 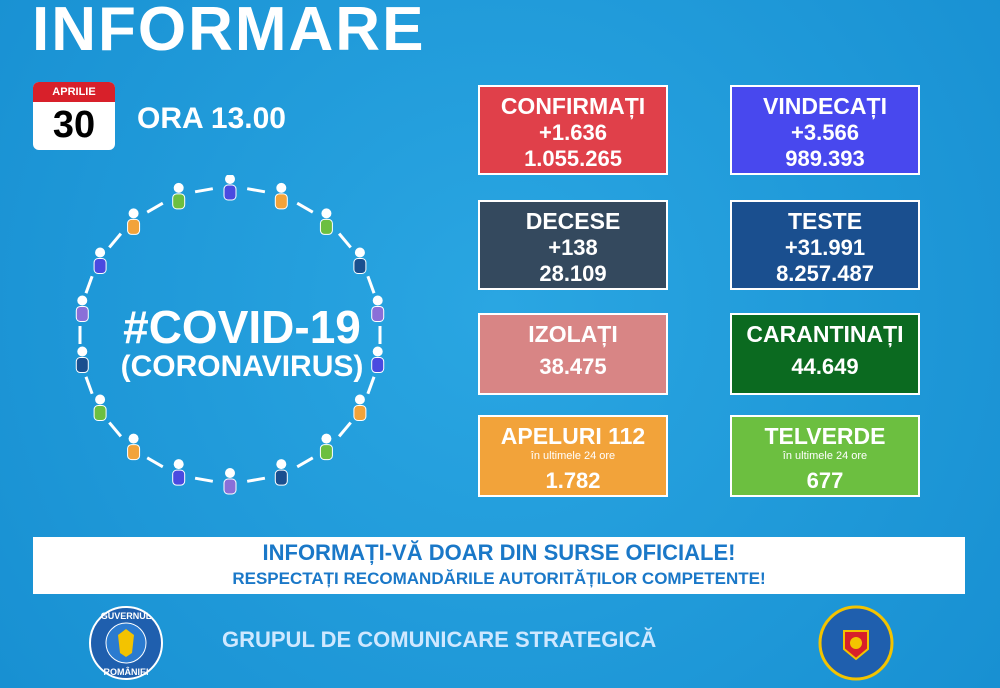 What do you see at coordinates (499, 552) in the screenshot?
I see `banner-line: INFORMAȚI-VĂ DOAR DIN SURSE OFICIALE!` at bounding box center [499, 552].